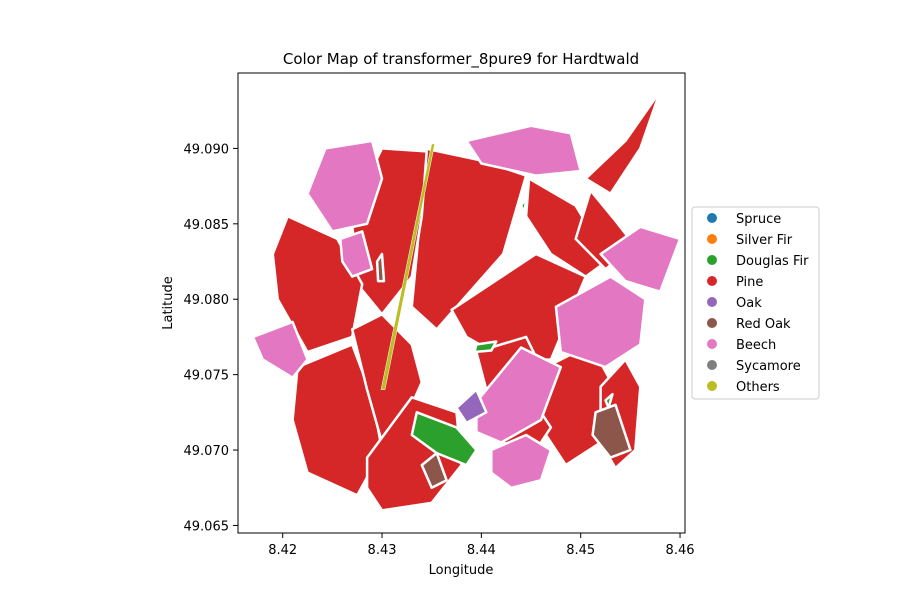 This screenshot has width=900, height=600. I want to click on x-tick-label: 8.45, so click(580, 550).